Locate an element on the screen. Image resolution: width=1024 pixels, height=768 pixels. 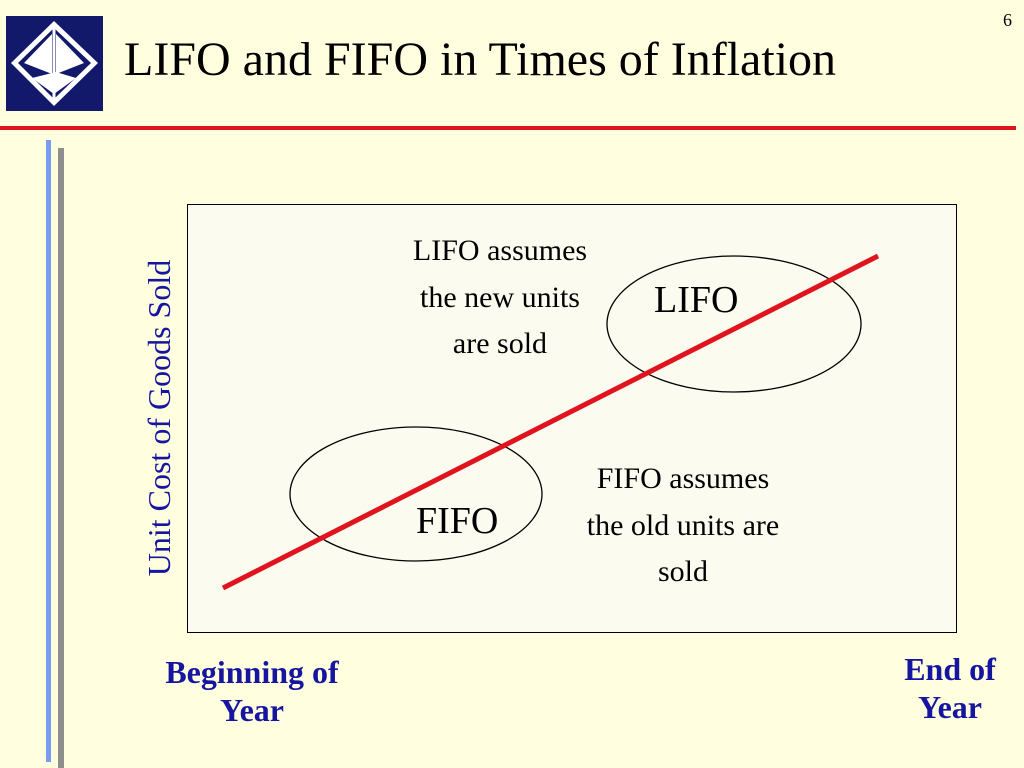
logo-mark-icon is located at coordinates (54, 63).